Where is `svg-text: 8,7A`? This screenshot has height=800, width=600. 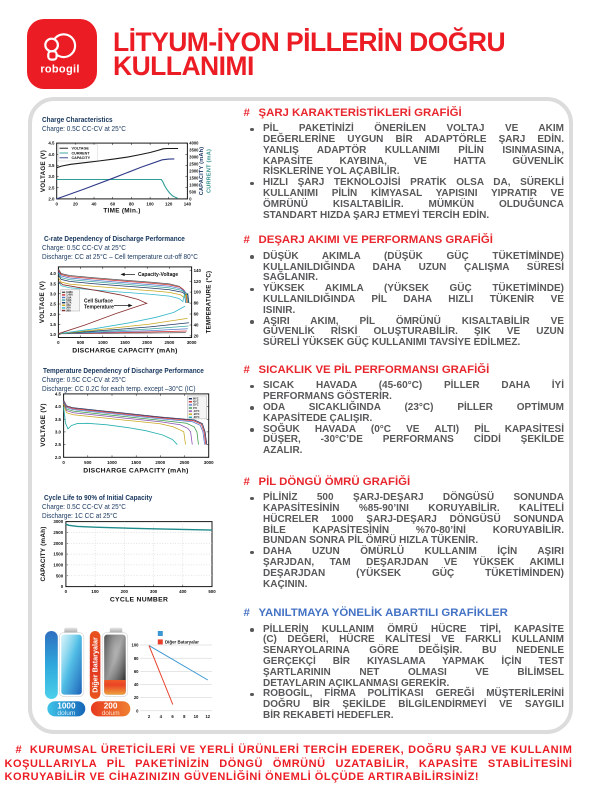
svg-text: 8,7A is located at coordinates (68, 303).